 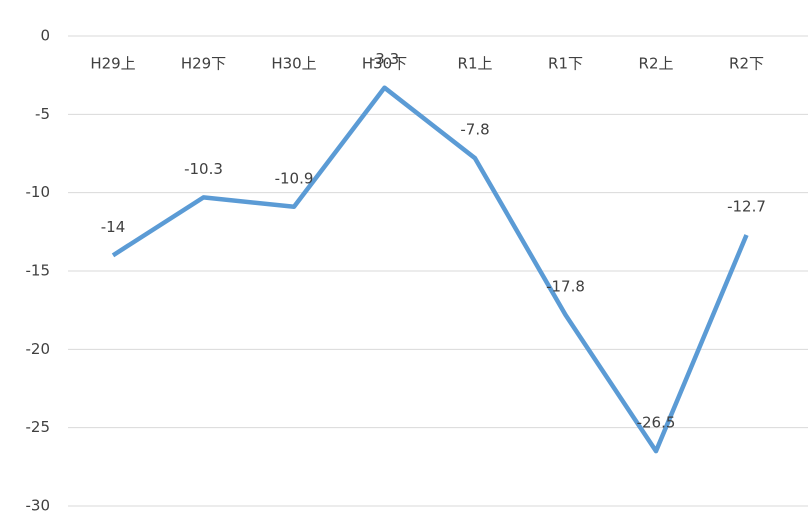 What do you see at coordinates (38, 506) in the screenshot?
I see `y-tick-label: -30` at bounding box center [38, 506].